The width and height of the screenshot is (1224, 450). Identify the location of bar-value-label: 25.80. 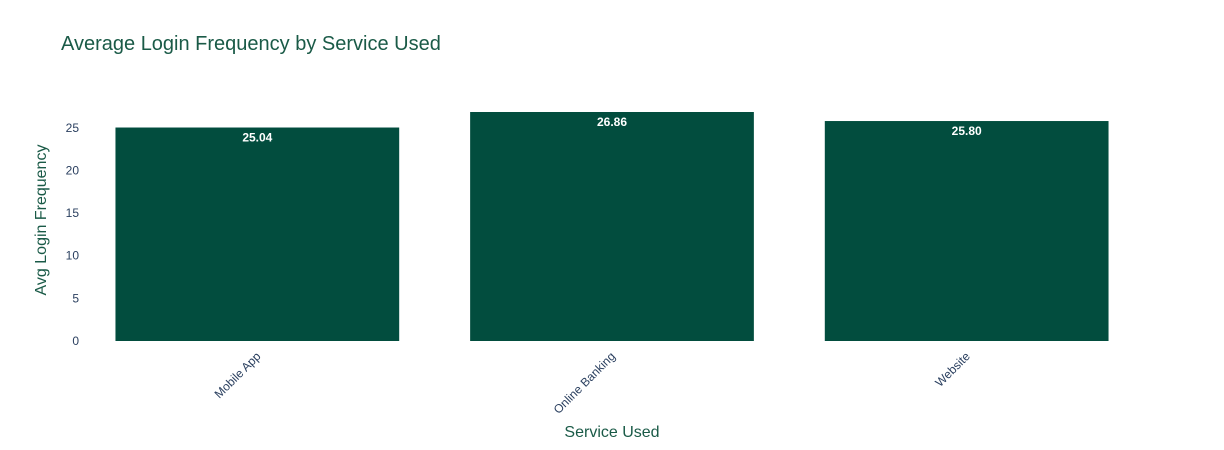
(967, 131).